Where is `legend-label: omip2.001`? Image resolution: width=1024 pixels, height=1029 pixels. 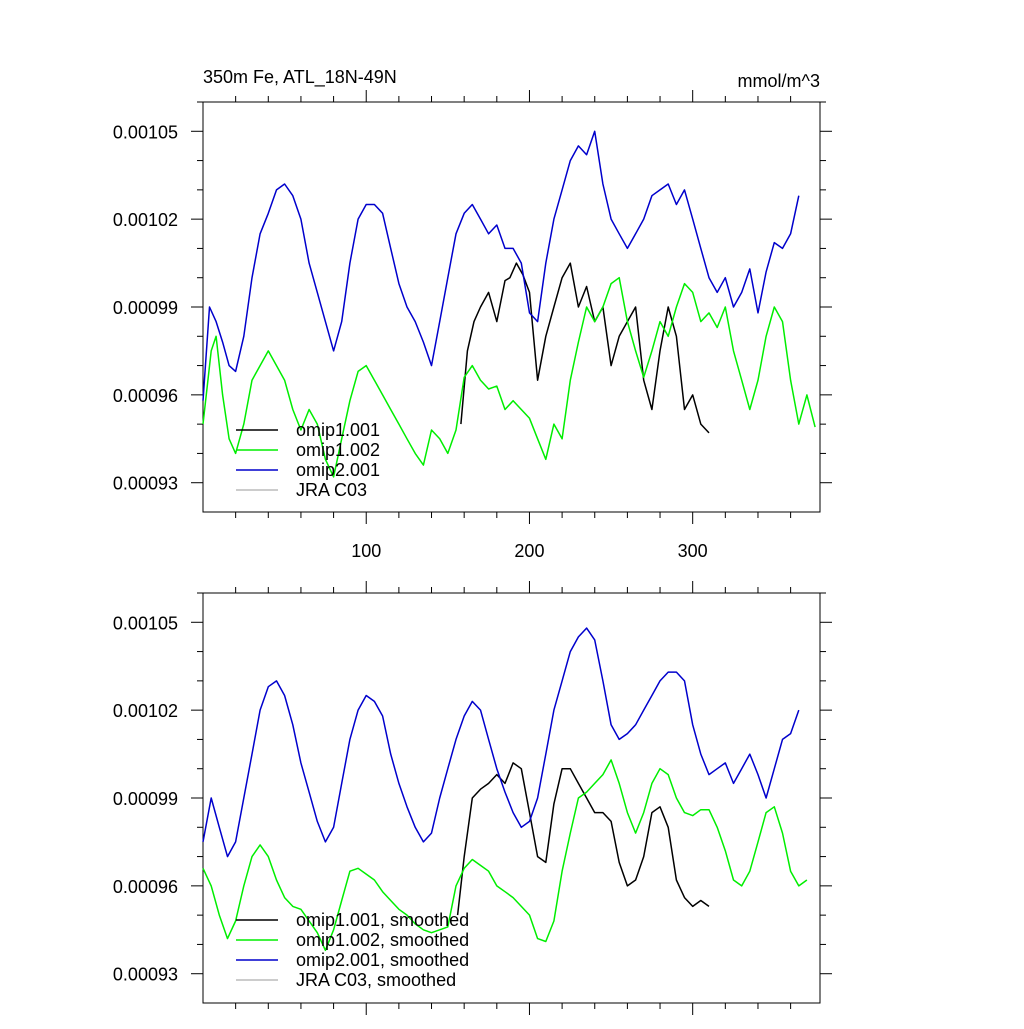
legend-label: omip2.001 is located at coordinates (338, 470).